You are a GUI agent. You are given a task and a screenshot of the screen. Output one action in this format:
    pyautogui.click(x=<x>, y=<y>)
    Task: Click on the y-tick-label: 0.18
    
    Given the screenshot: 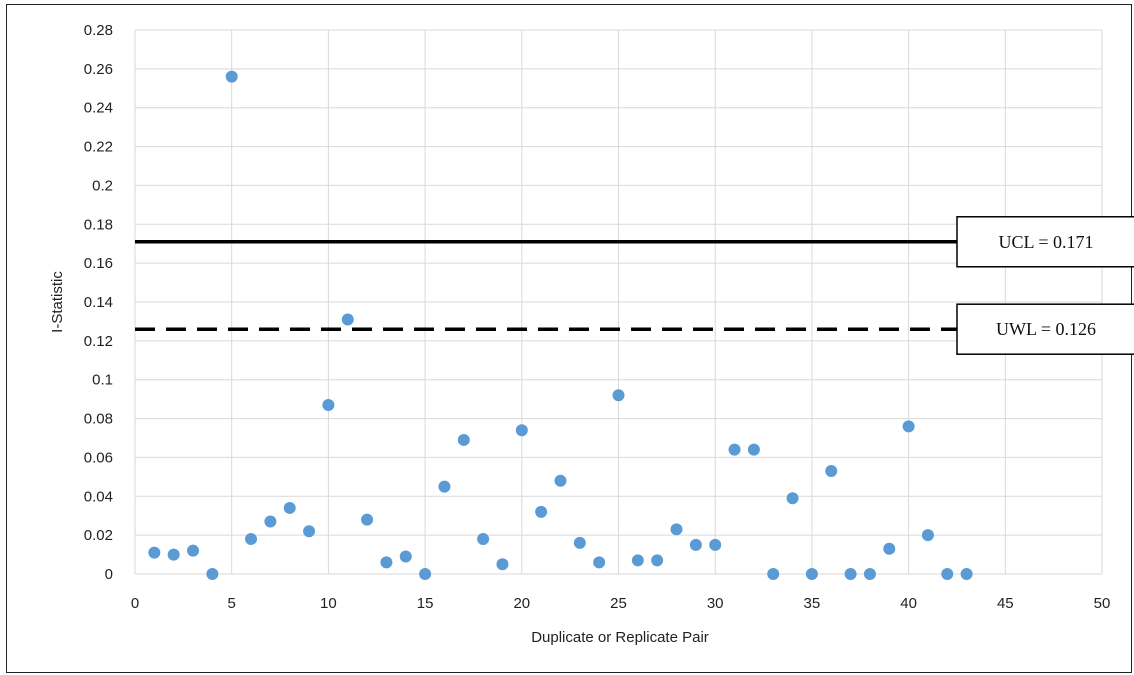 What is the action you would take?
    pyautogui.click(x=98, y=224)
    